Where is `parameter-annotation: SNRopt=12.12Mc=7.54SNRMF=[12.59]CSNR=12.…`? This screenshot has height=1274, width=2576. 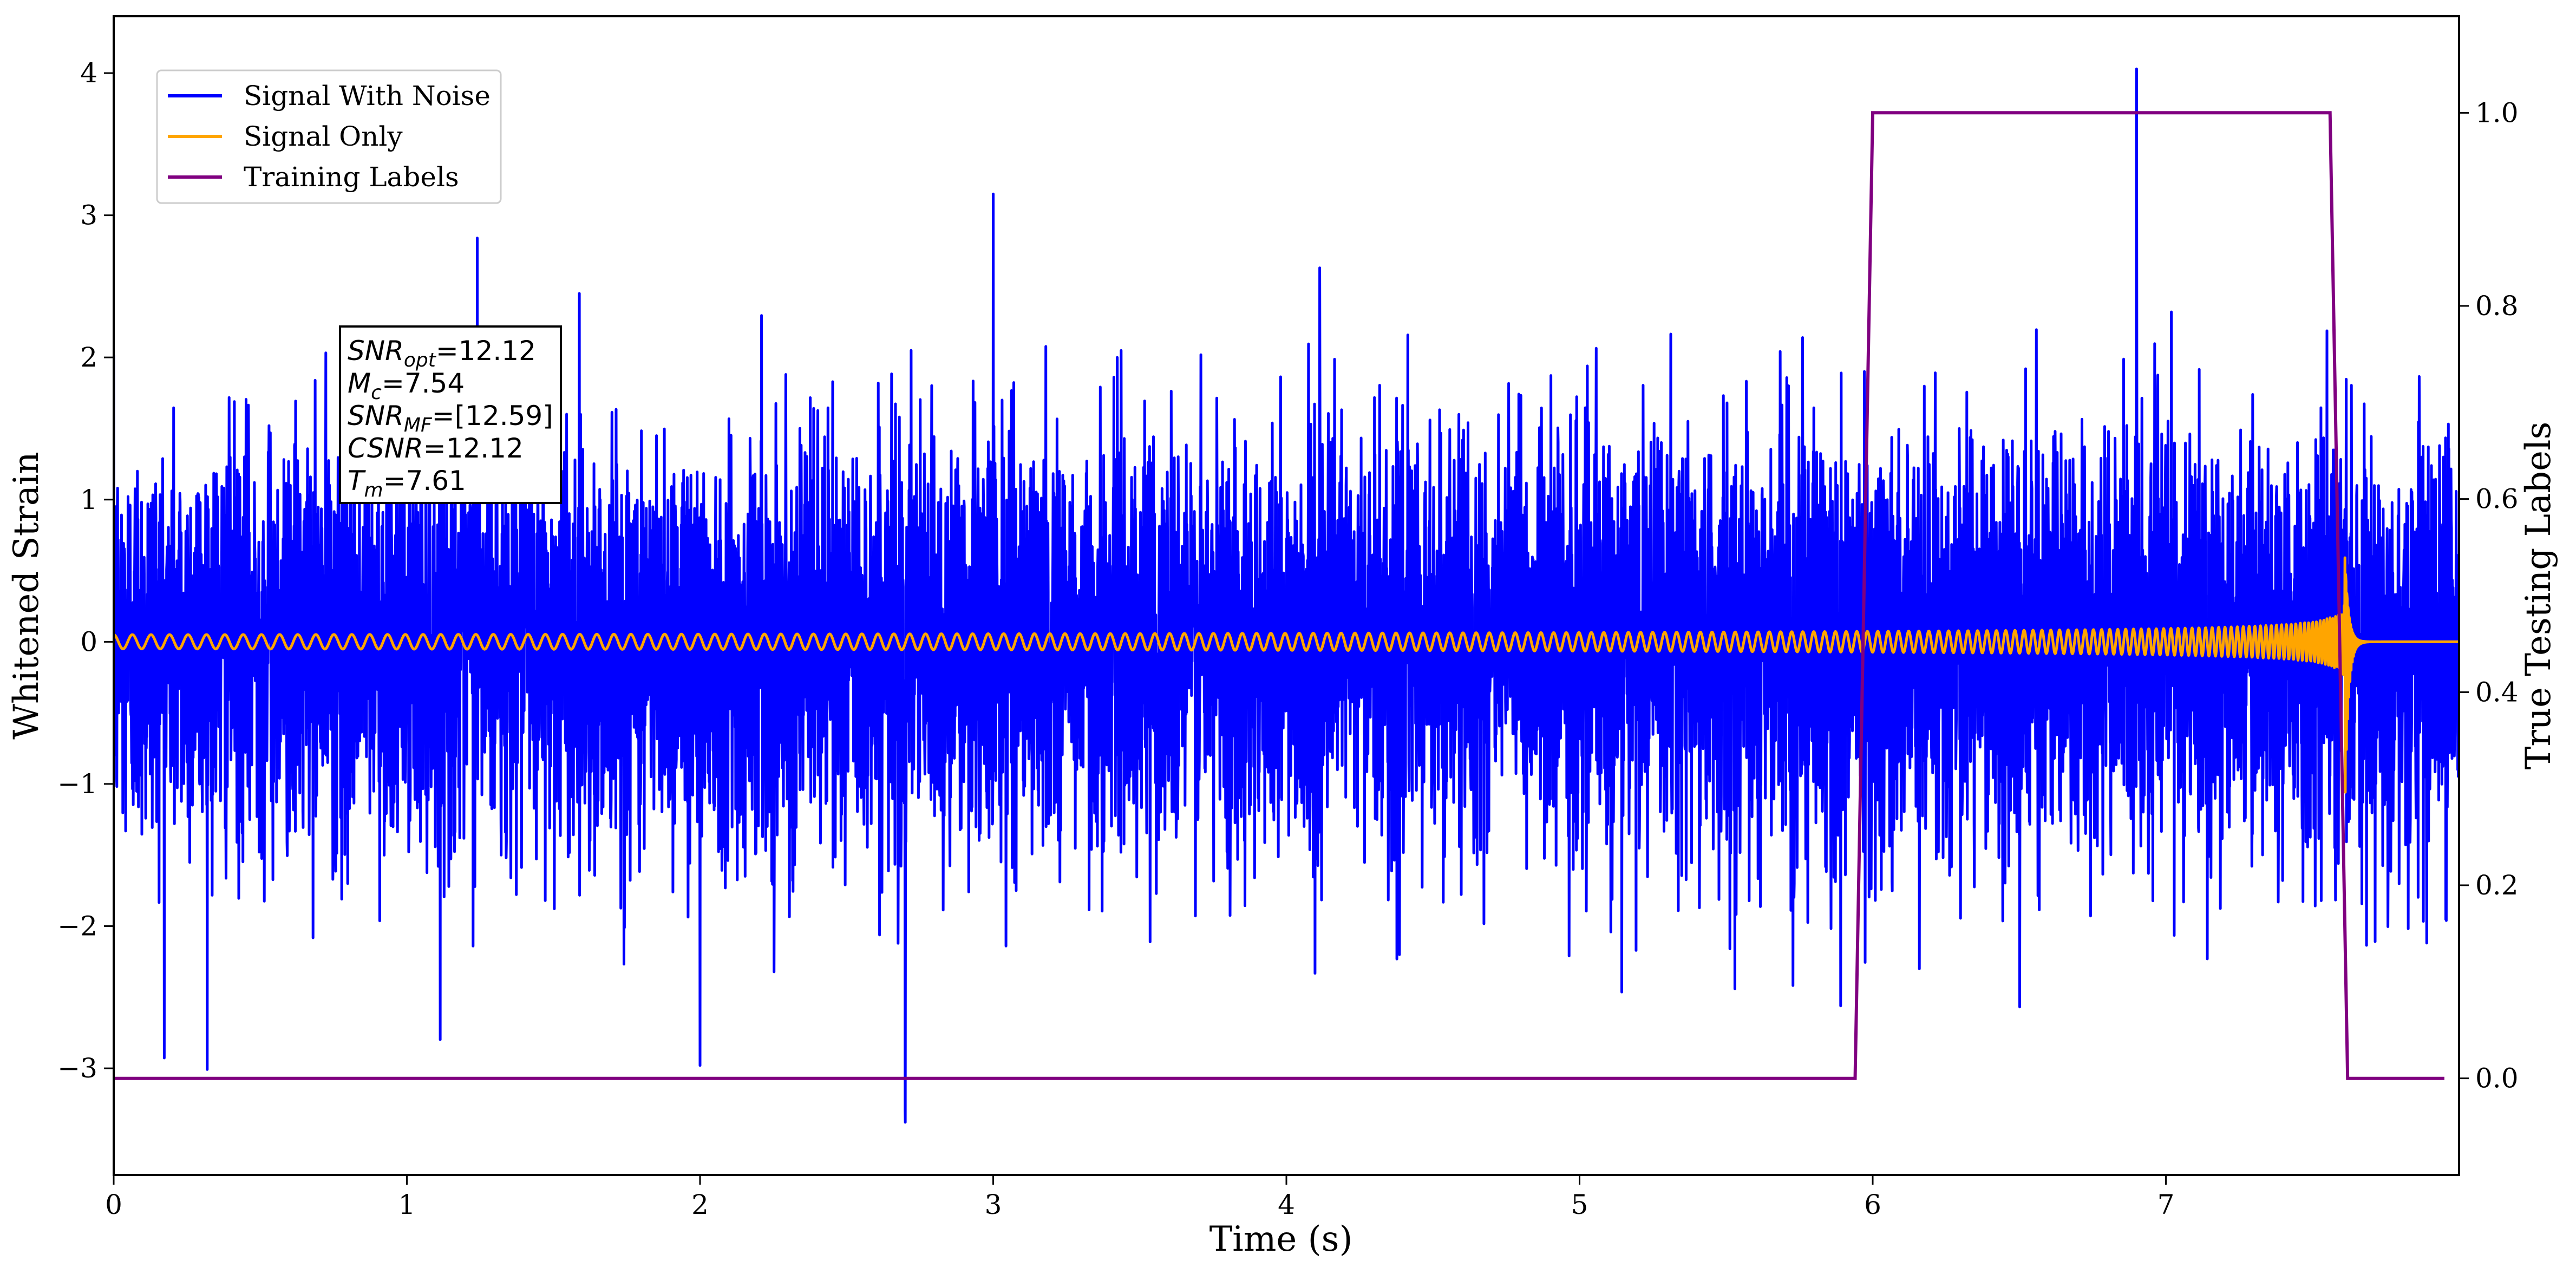
parameter-annotation: SNRopt=12.12Mc=7.54SNRMF=[12.59]CSNR=12.… is located at coordinates (450, 414).